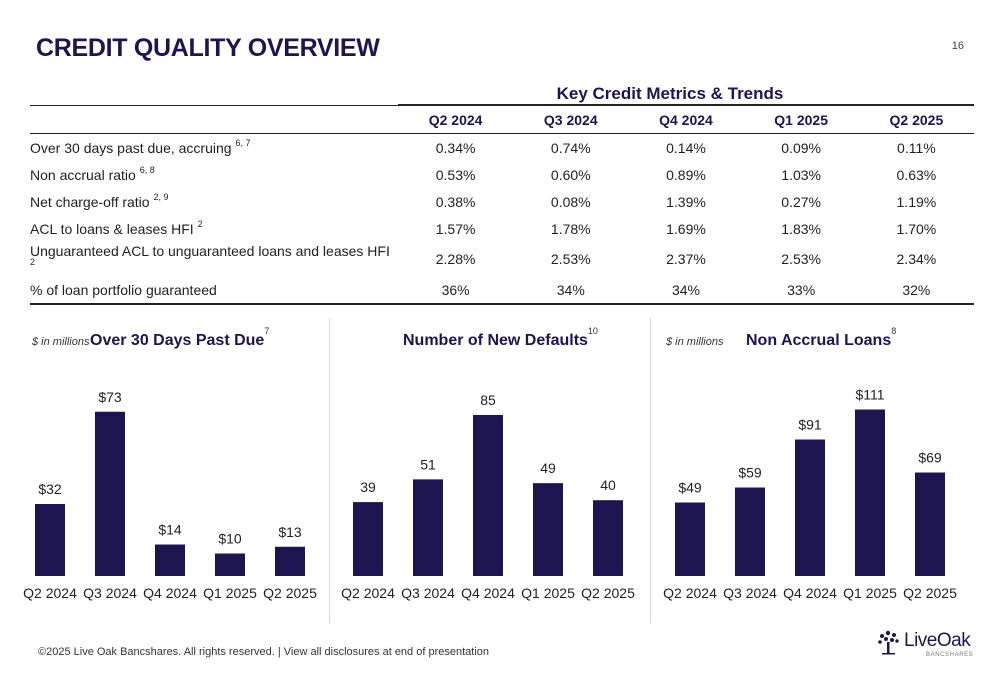  Describe the element at coordinates (801, 147) in the screenshot. I see `table-cell: 0.09%` at that location.